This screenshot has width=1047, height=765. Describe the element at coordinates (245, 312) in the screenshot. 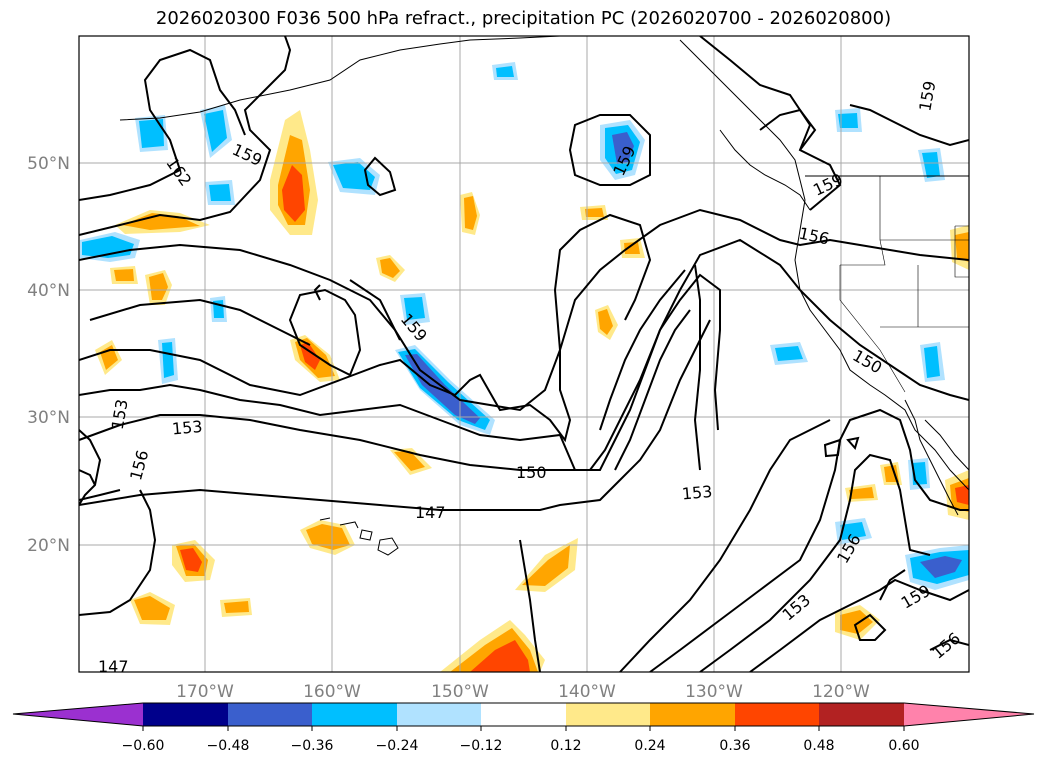

I see `contour-159-mid` at that location.